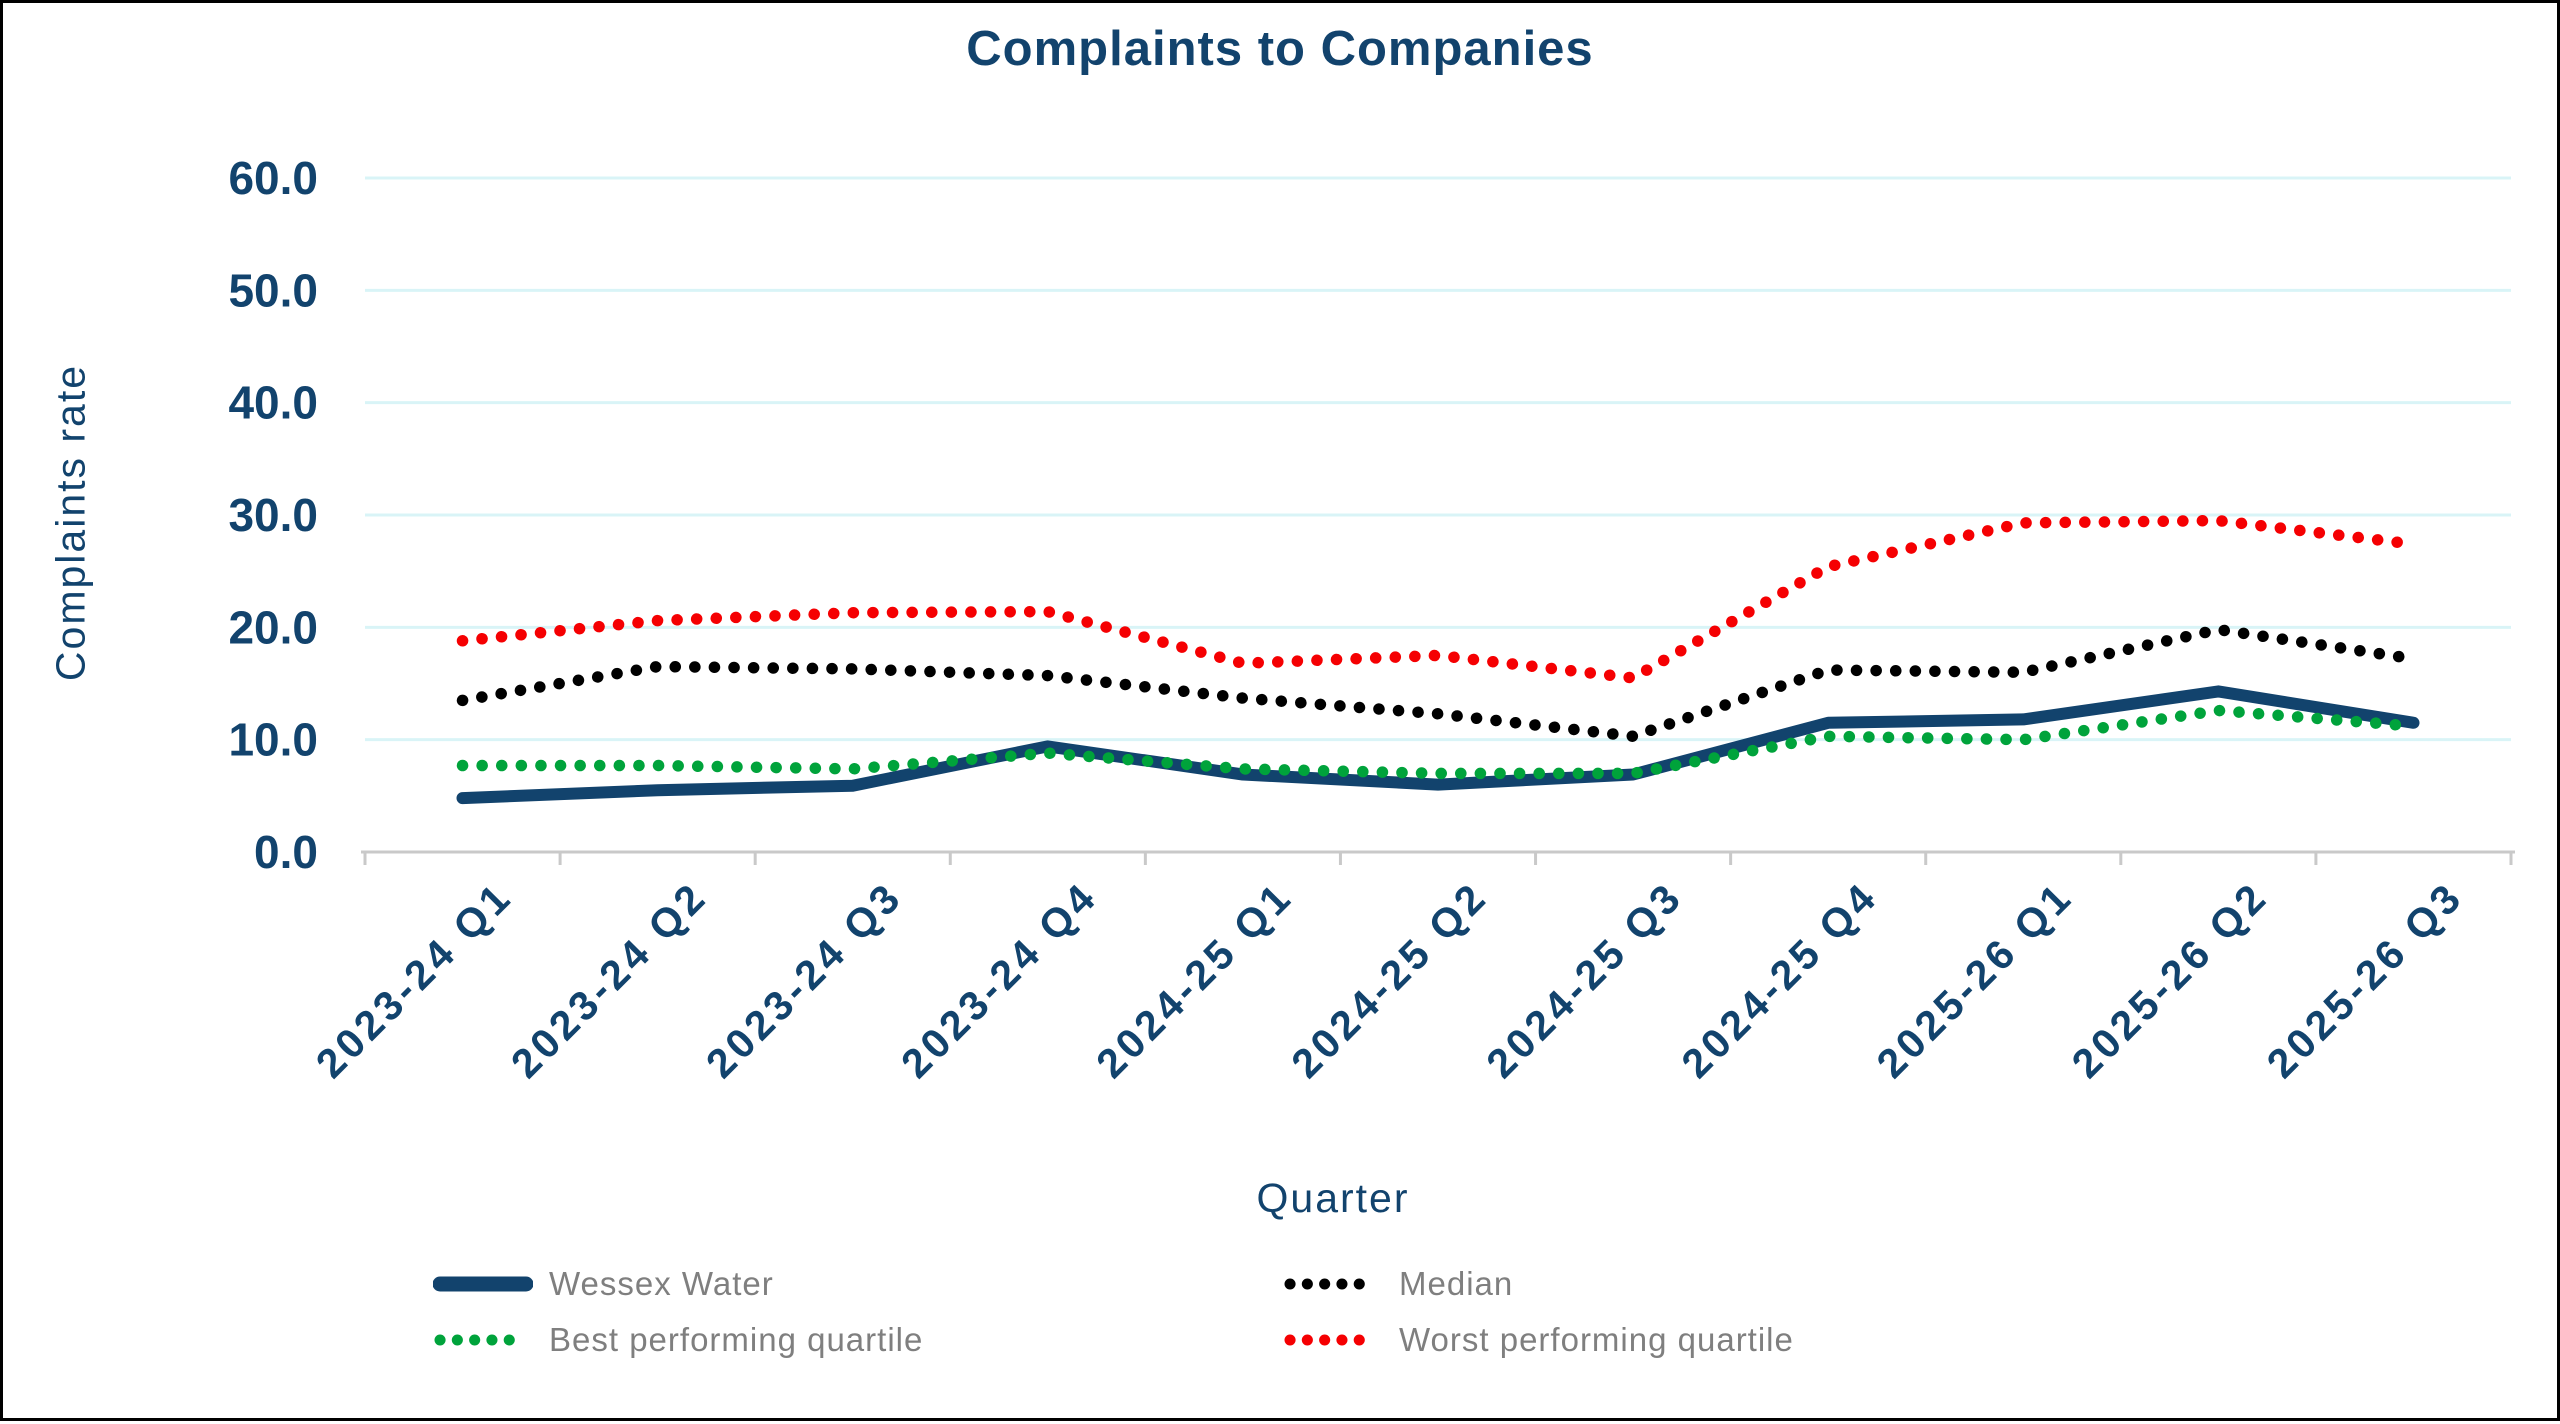  I want to click on series-line-wessex-water, so click(1438, 745).